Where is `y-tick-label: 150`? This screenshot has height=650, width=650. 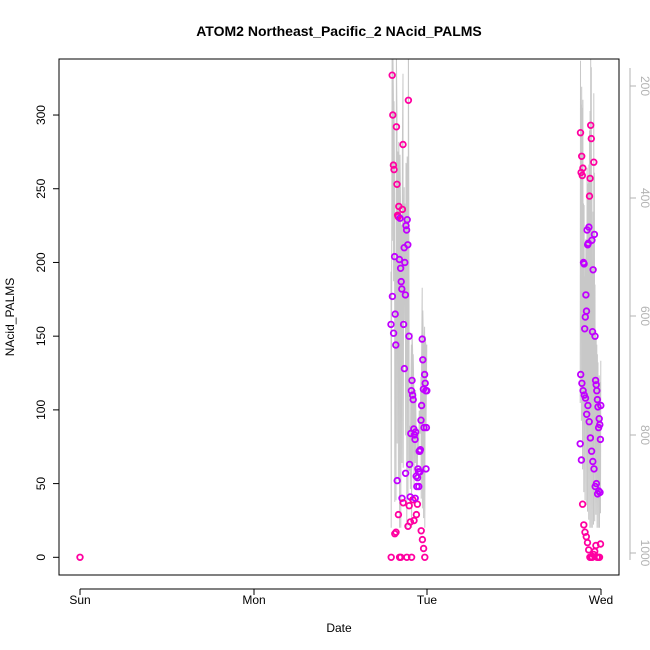 y-tick-label: 150 is located at coordinates (41, 336).